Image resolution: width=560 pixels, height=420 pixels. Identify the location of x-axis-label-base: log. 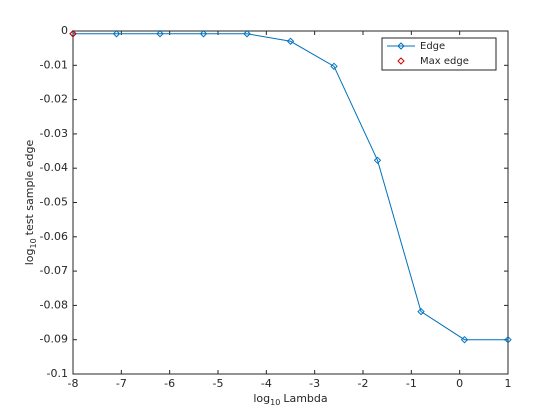
(261, 398).